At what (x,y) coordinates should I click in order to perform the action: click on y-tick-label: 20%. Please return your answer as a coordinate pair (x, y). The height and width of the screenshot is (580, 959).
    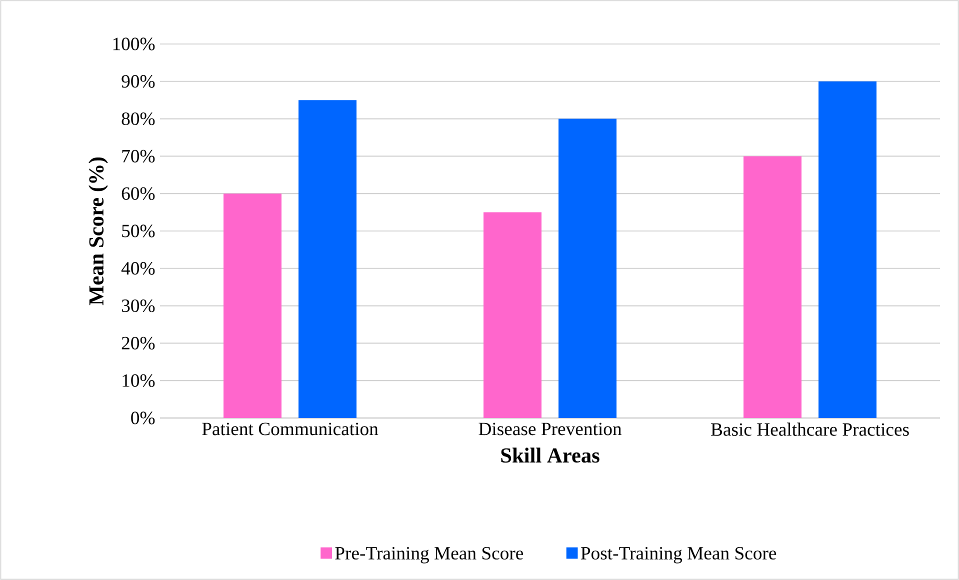
    Looking at the image, I should click on (138, 343).